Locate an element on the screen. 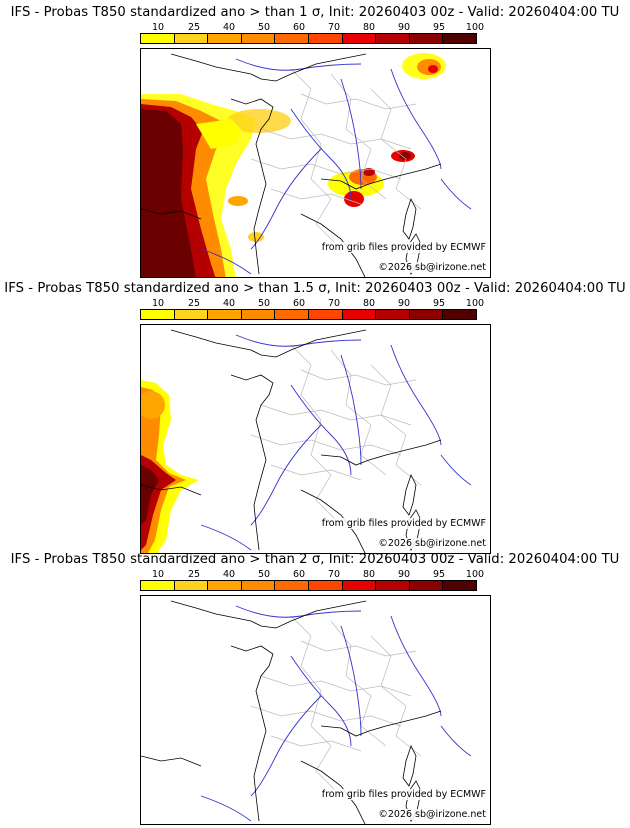 The image size is (630, 828). proba-area-gironde-orange is located at coordinates (238, 201).